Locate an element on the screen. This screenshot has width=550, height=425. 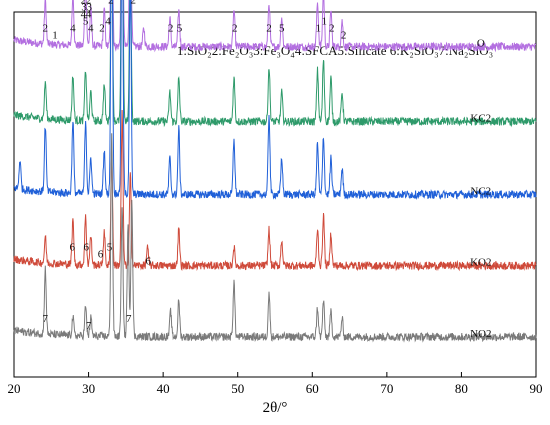
peak-label-o-16: 2 is located at coordinates (134, 3).